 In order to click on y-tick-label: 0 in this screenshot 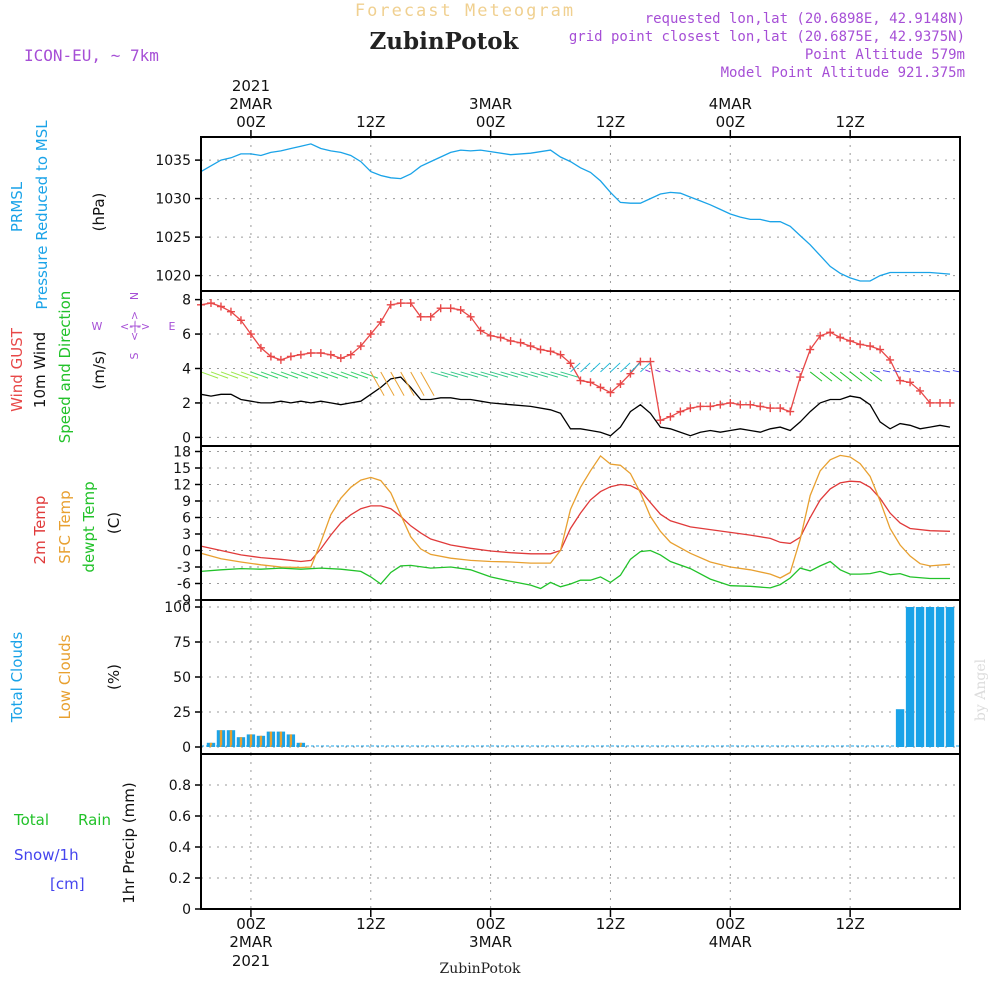, I will do `click(186, 552)`.